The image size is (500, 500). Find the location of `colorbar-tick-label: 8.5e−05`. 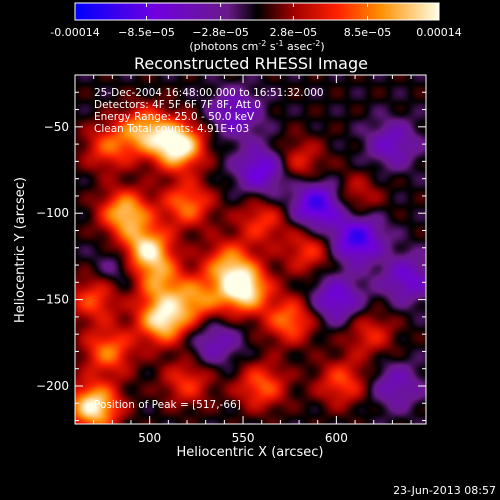

colorbar-tick-label: 8.5e−05 is located at coordinates (367, 32).